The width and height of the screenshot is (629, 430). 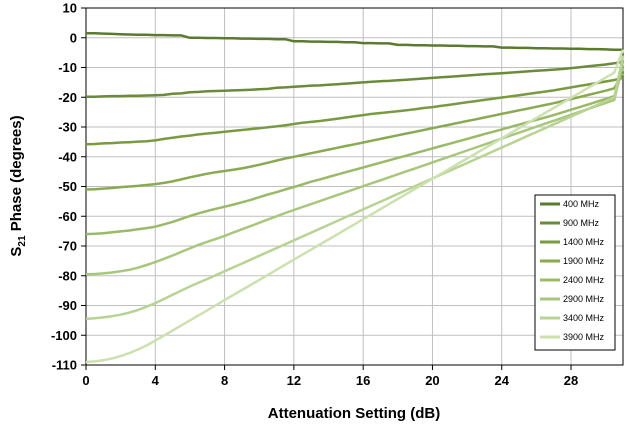 What do you see at coordinates (67, 97) in the screenshot?
I see `y-tick-label: -20` at bounding box center [67, 97].